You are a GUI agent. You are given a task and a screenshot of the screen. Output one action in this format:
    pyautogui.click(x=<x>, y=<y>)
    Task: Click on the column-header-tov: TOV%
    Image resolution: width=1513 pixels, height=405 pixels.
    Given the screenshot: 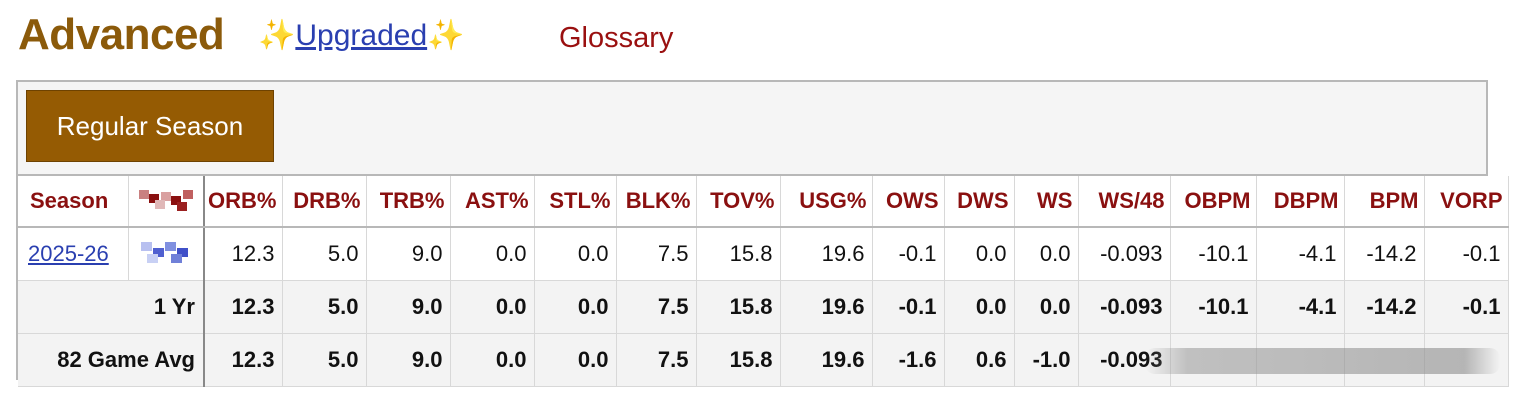 What is the action you would take?
    pyautogui.click(x=738, y=202)
    